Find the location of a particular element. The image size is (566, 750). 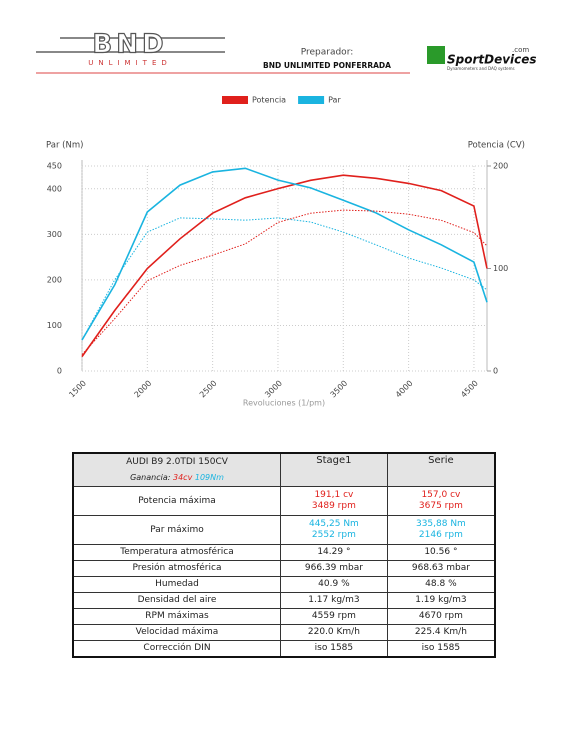

table-row: Humedad 40.9 % 48.8 % is located at coordinates (284, 584).